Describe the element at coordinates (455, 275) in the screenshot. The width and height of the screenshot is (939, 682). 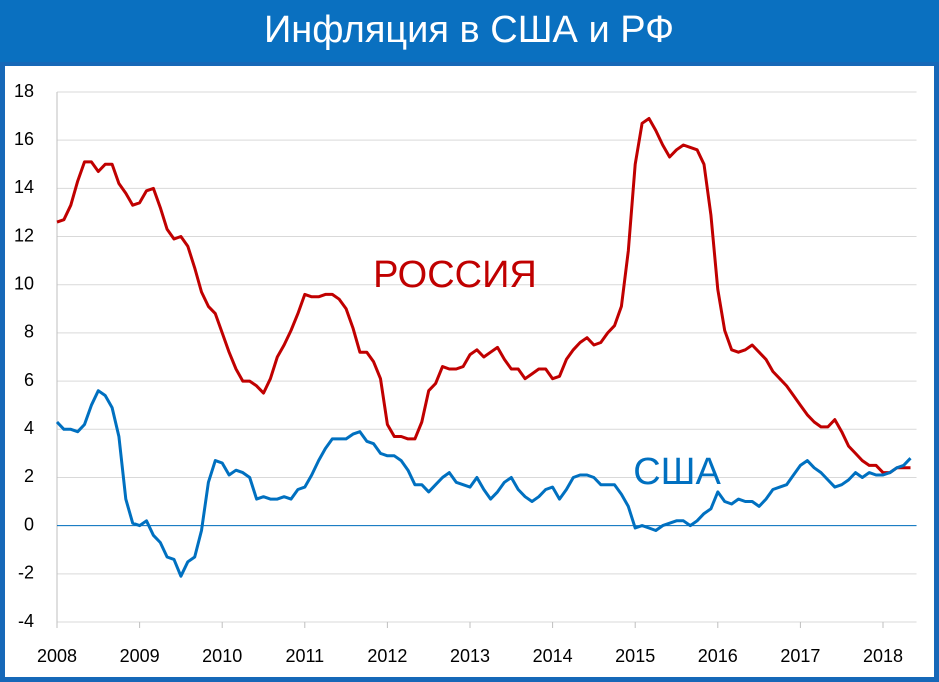
I see `series-label: РОССИЯ` at that location.